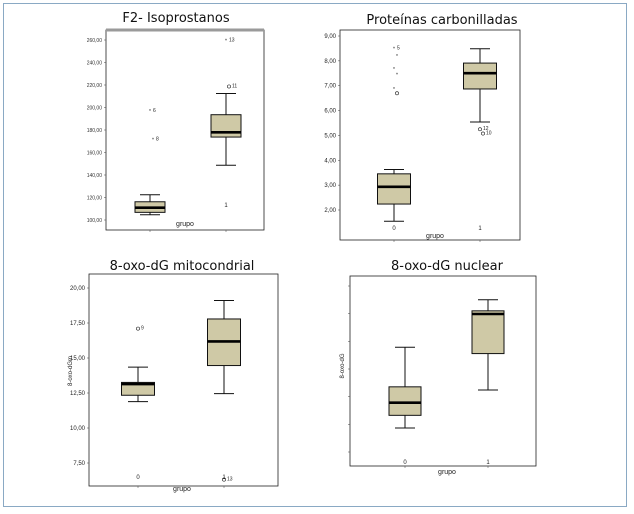  Describe the element at coordinates (175, 18) in the screenshot. I see `chart-title: F2- Isoprostanos` at that location.